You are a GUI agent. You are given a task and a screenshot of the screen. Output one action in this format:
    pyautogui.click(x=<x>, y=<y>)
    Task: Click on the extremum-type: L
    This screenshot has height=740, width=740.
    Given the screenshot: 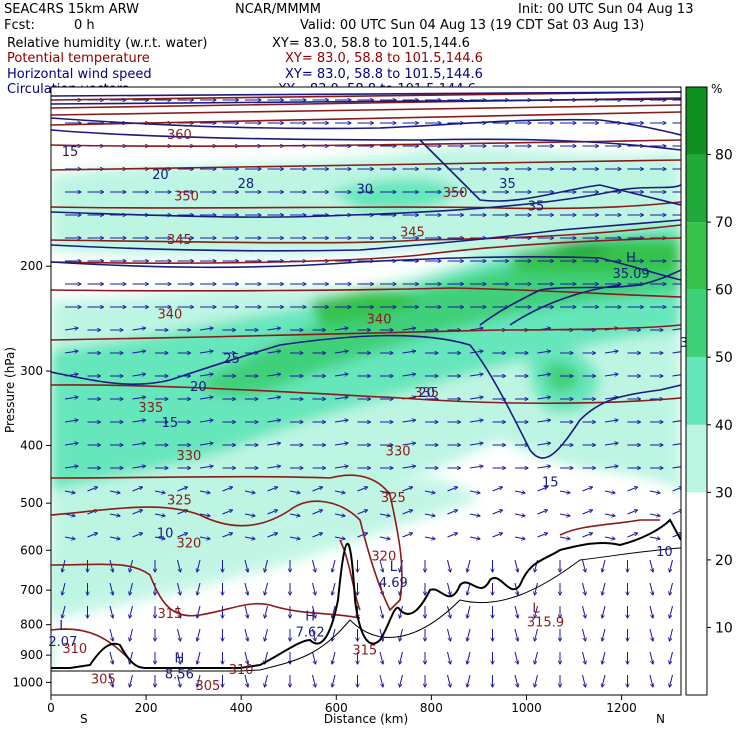 What is the action you would take?
    pyautogui.click(x=394, y=567)
    